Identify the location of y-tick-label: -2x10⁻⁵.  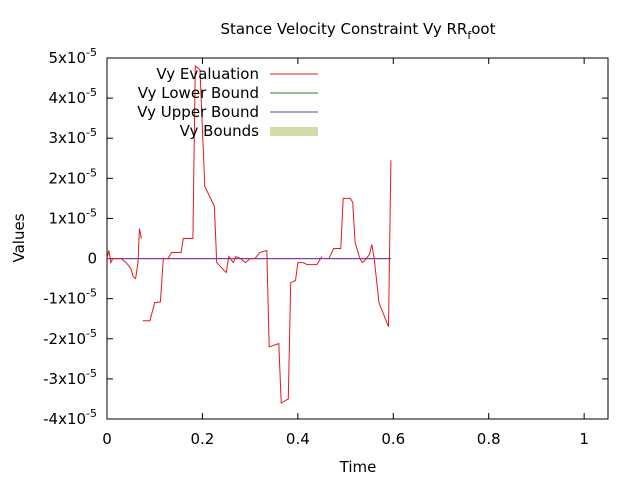
(70, 337).